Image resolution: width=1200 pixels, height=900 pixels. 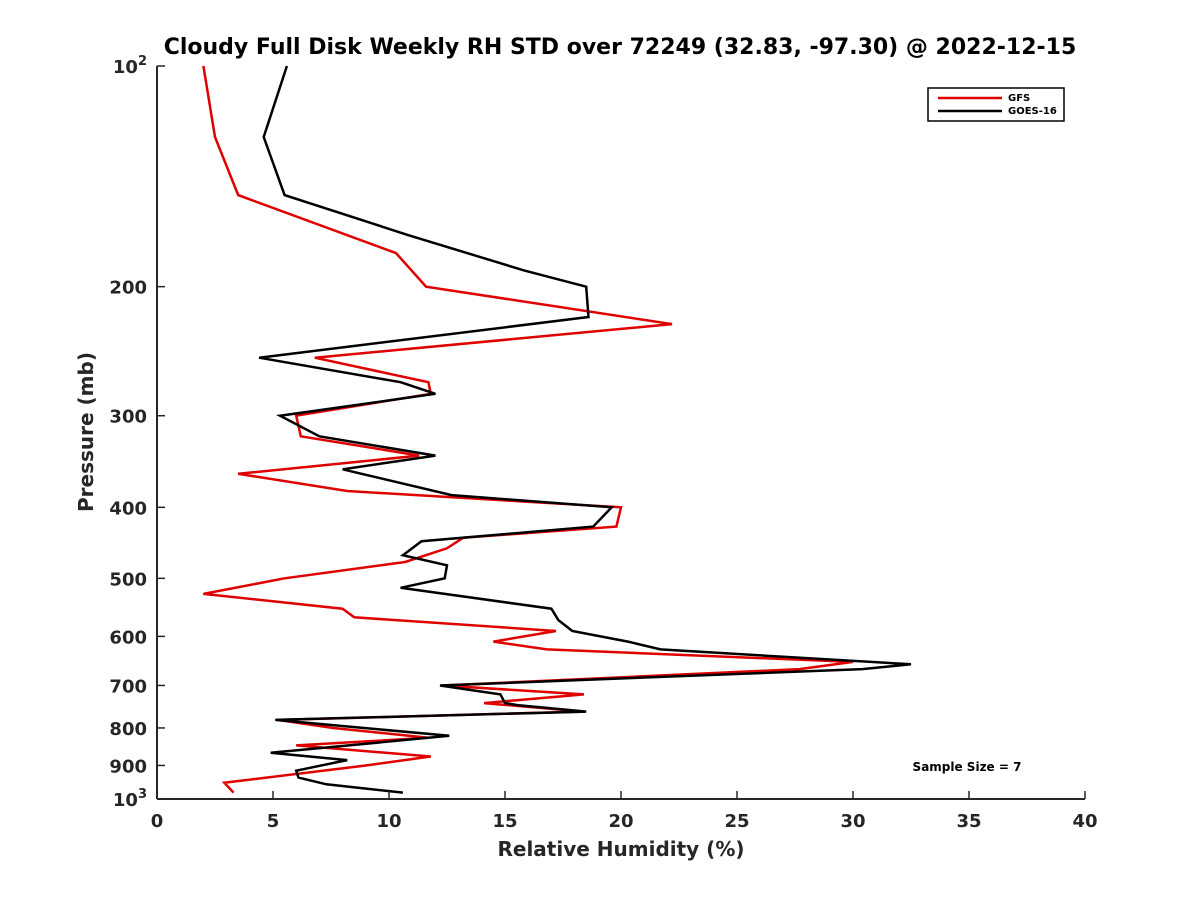 I want to click on x-tick-label: 0, so click(x=157, y=821).